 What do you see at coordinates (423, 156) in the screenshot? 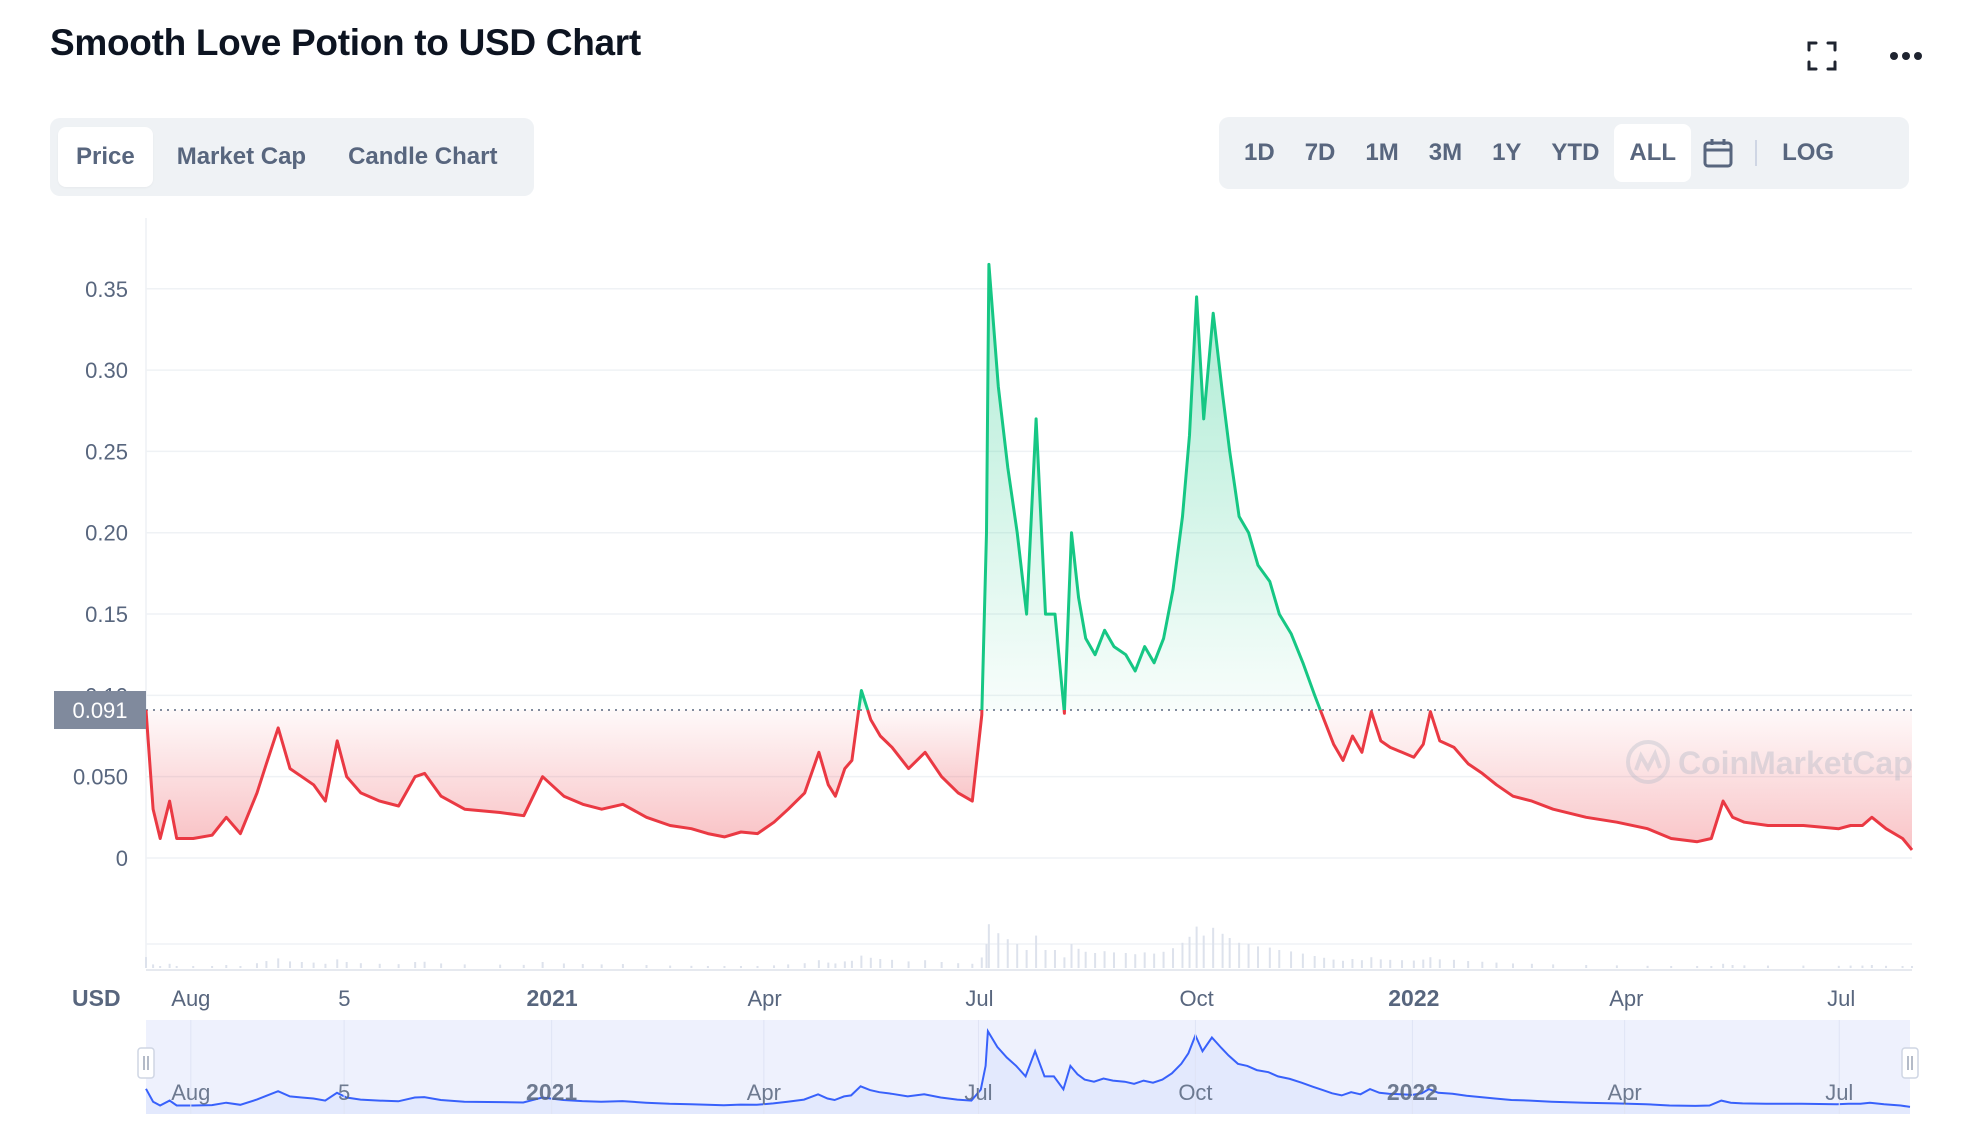
I see `tab-candle-chart: Candle Chart` at bounding box center [423, 156].